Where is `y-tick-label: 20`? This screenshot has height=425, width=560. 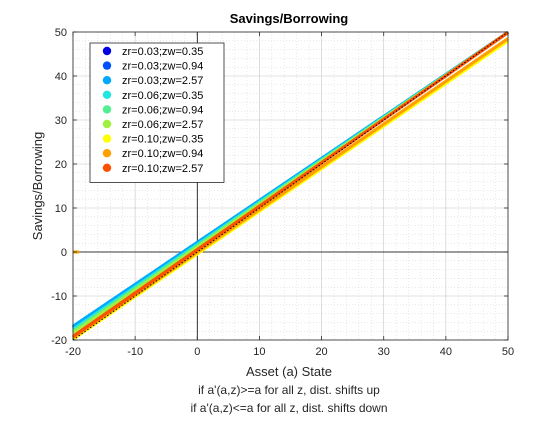 y-tick-label: 20 is located at coordinates (61, 165).